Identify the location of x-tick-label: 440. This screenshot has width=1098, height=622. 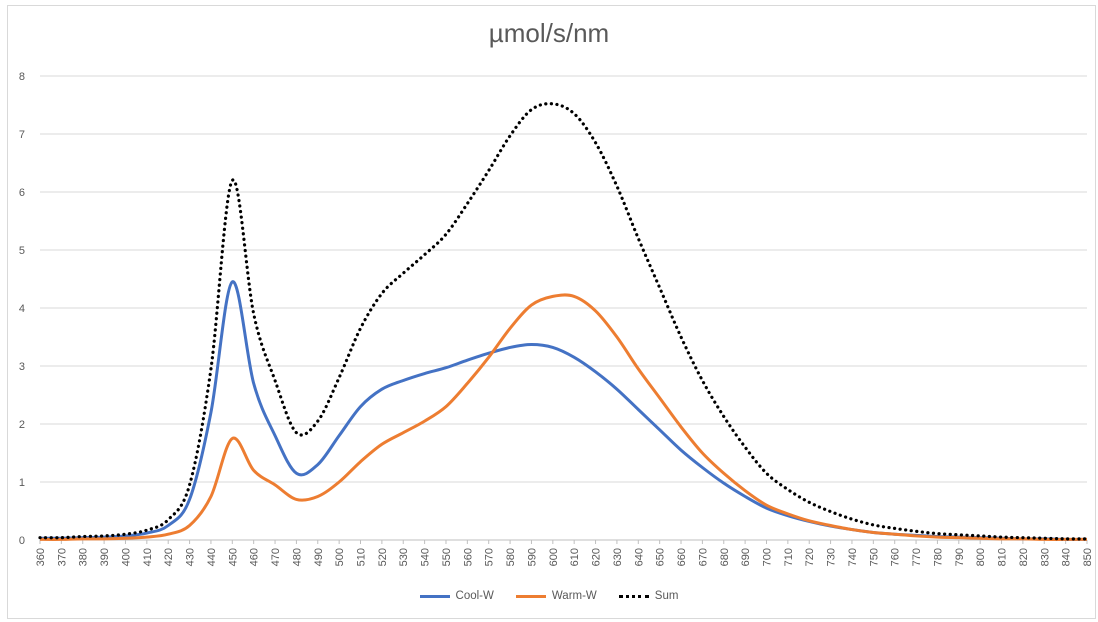
(212, 557).